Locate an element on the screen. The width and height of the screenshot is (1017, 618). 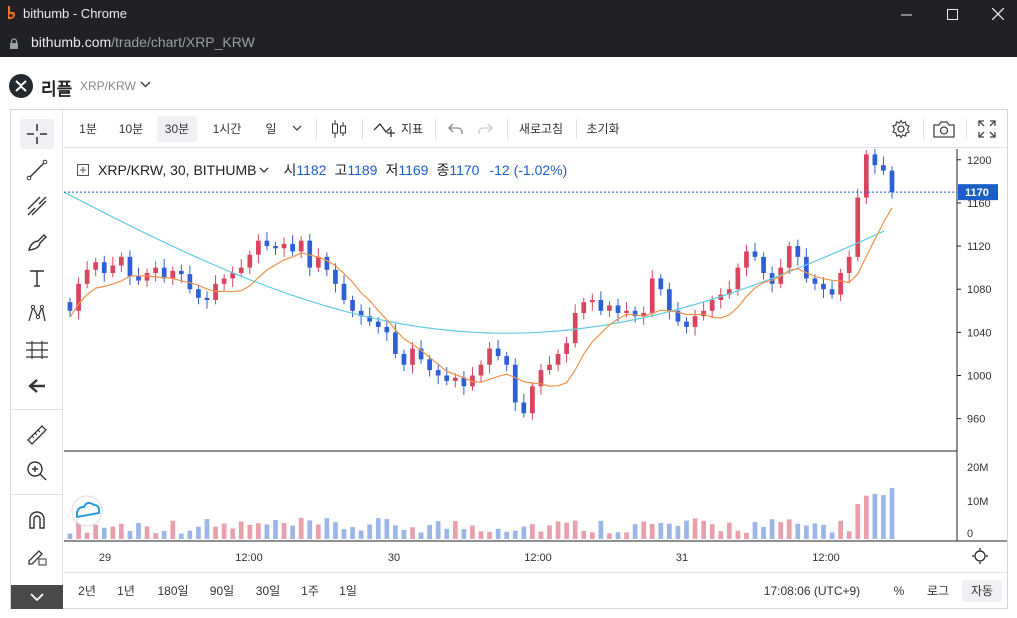
axis-settings-icon is located at coordinates (980, 556).